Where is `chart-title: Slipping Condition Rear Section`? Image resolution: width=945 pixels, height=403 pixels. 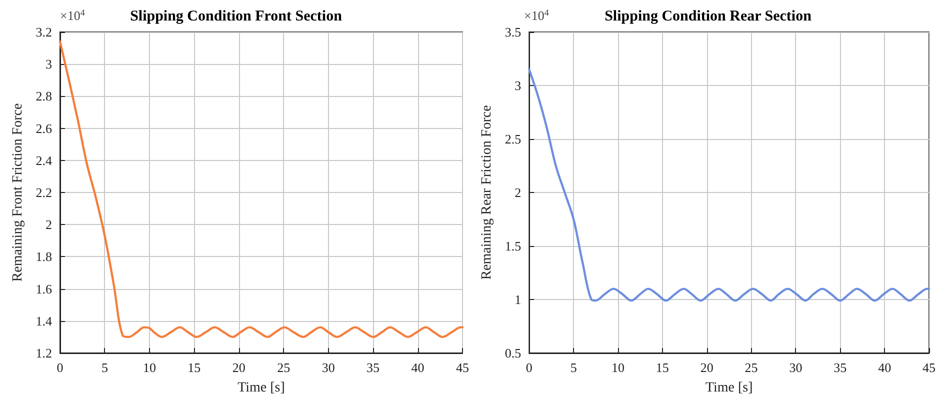 chart-title: Slipping Condition Rear Section is located at coordinates (708, 16).